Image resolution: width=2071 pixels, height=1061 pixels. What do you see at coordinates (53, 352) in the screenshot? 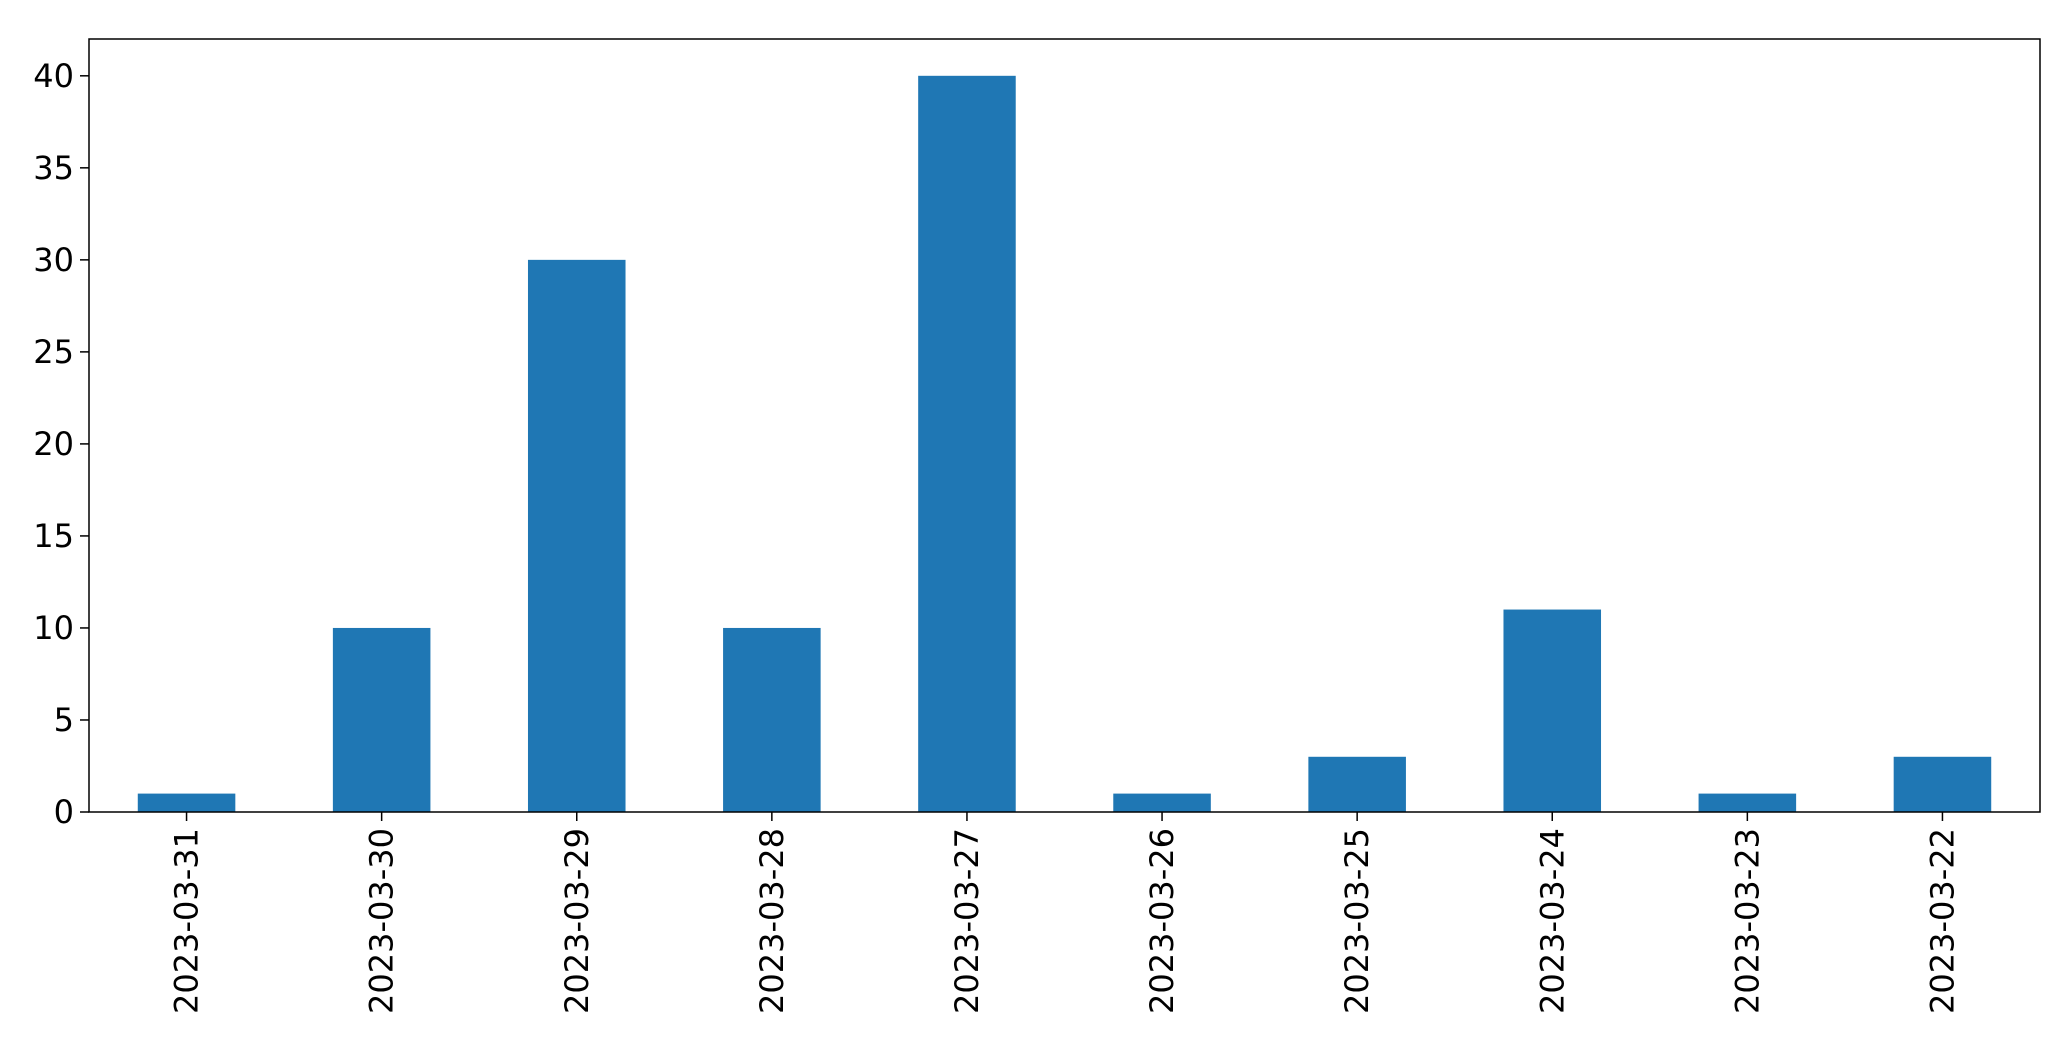
I see `y-tick-label: 25` at bounding box center [53, 352].